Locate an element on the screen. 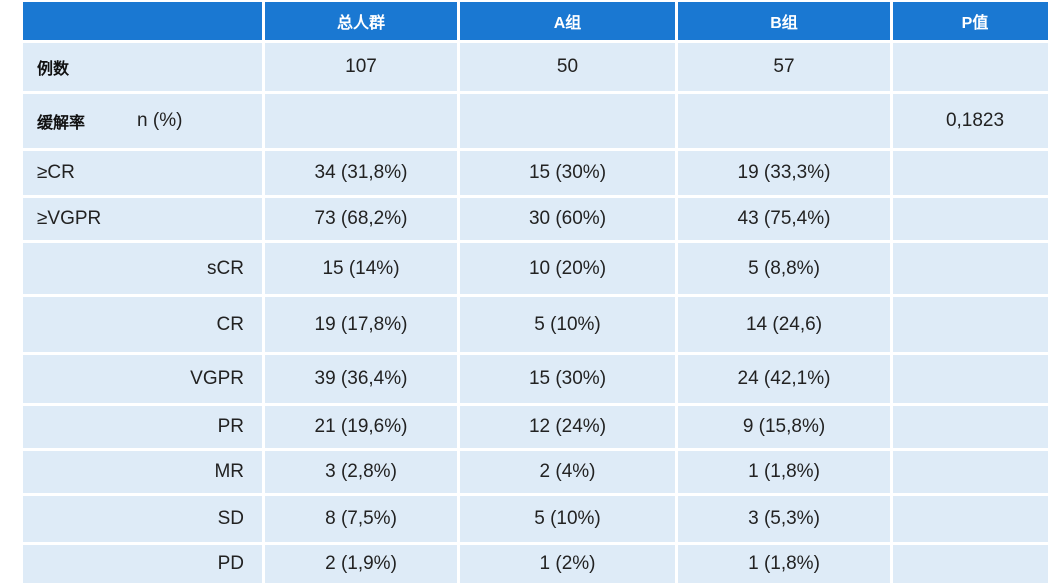 This screenshot has height=583, width=1048. pr-total: 21 (19,6%) is located at coordinates (361, 427).